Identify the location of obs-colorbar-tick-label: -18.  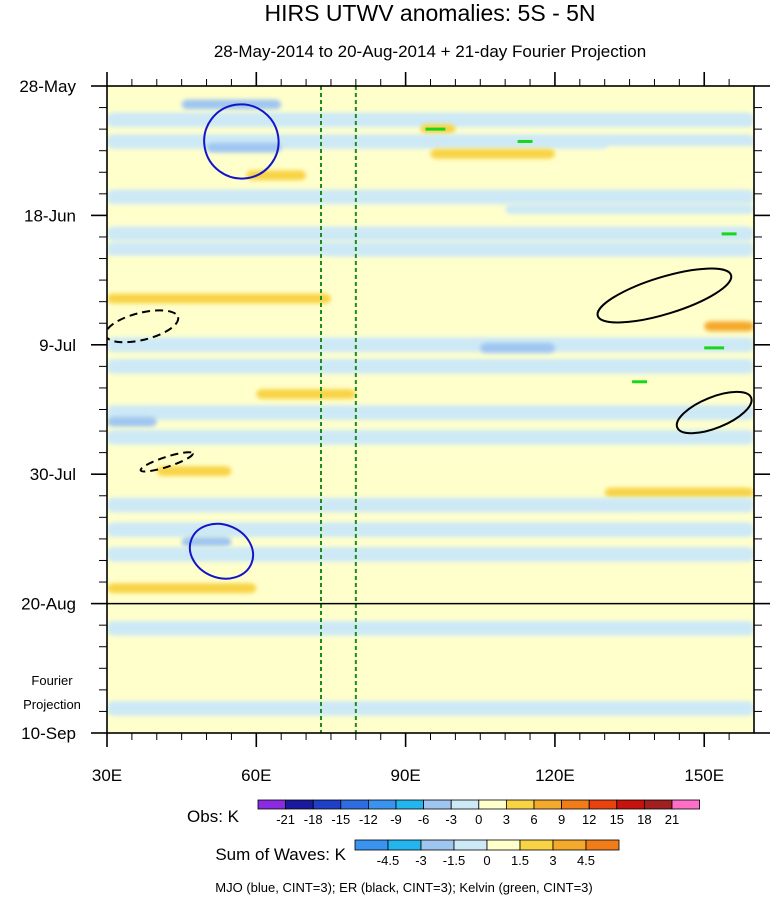
(313, 819).